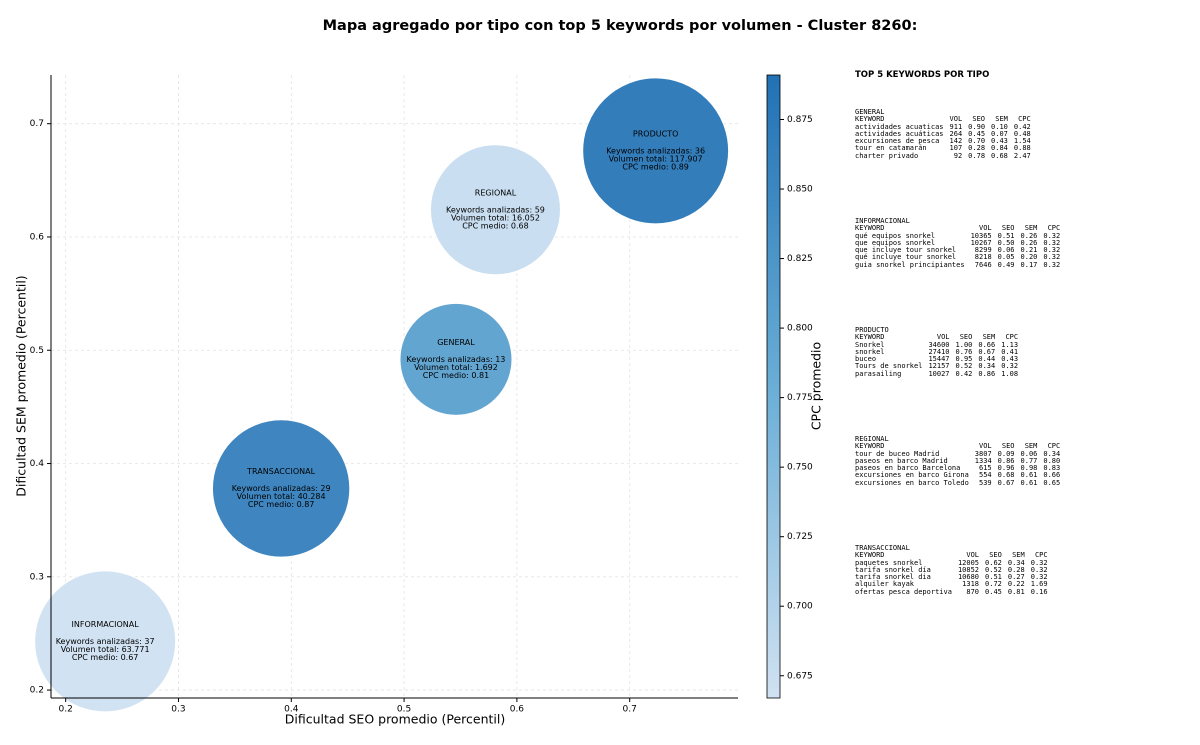  I want to click on table-cell: 0.80, so click(1052, 460).